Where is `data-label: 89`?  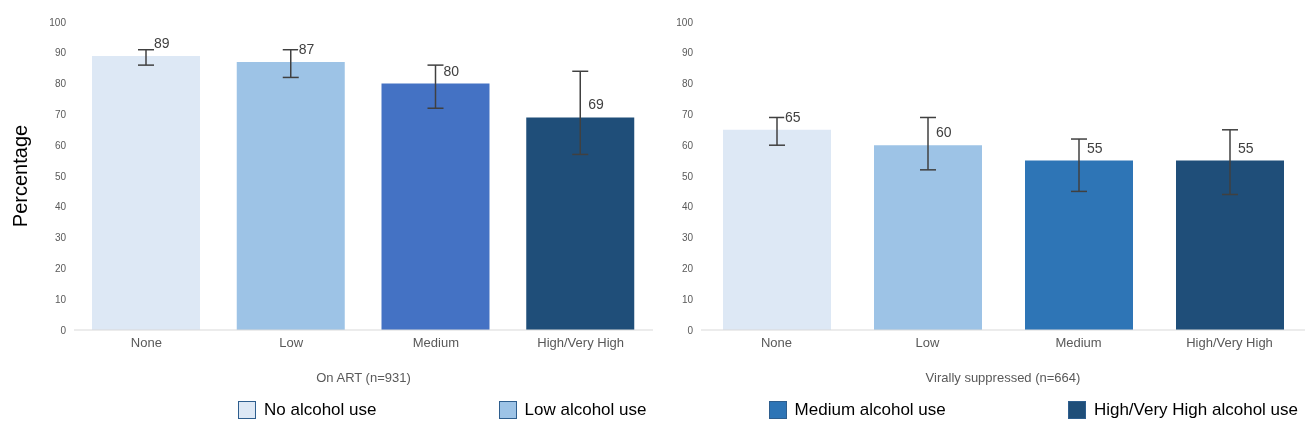
data-label: 89 is located at coordinates (162, 42).